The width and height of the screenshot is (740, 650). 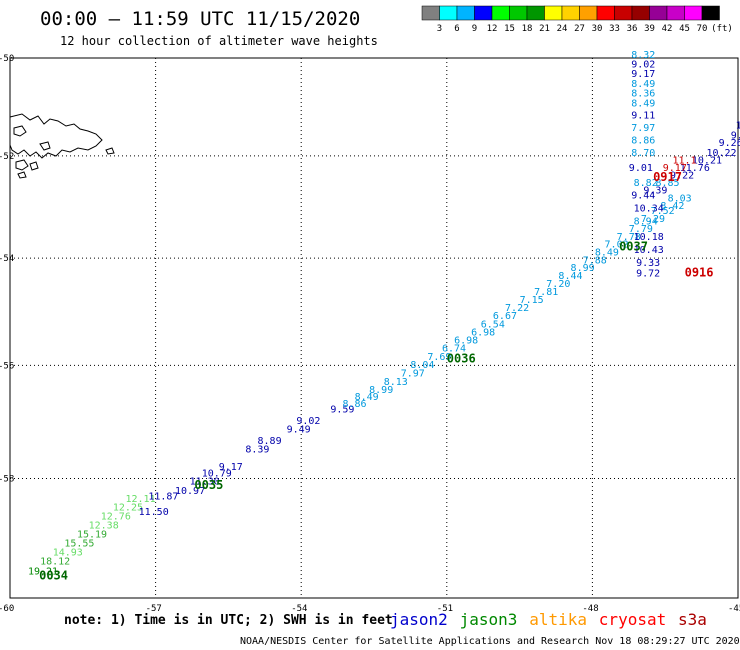 What do you see at coordinates (667, 29) in the screenshot?
I see `color-scale-label: 42` at bounding box center [667, 29].